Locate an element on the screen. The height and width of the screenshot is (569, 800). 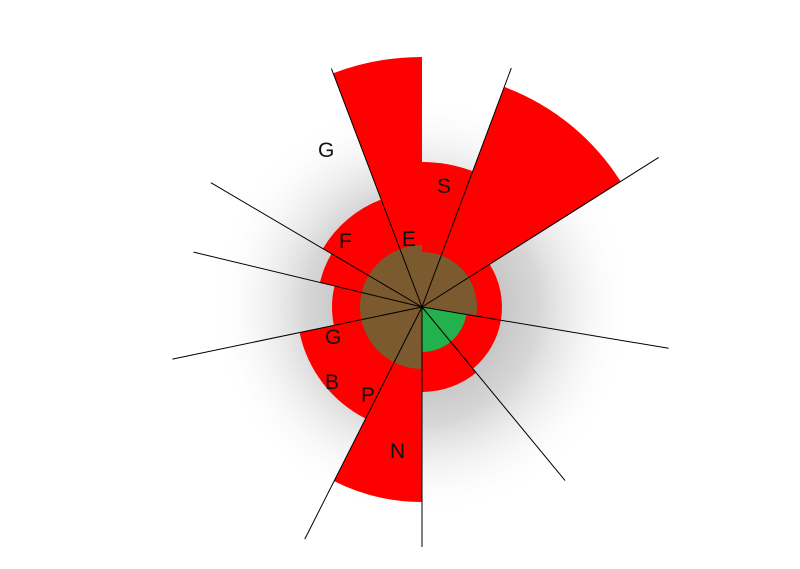
segment-labels: S N P B G F G E is located at coordinates (384, 301).